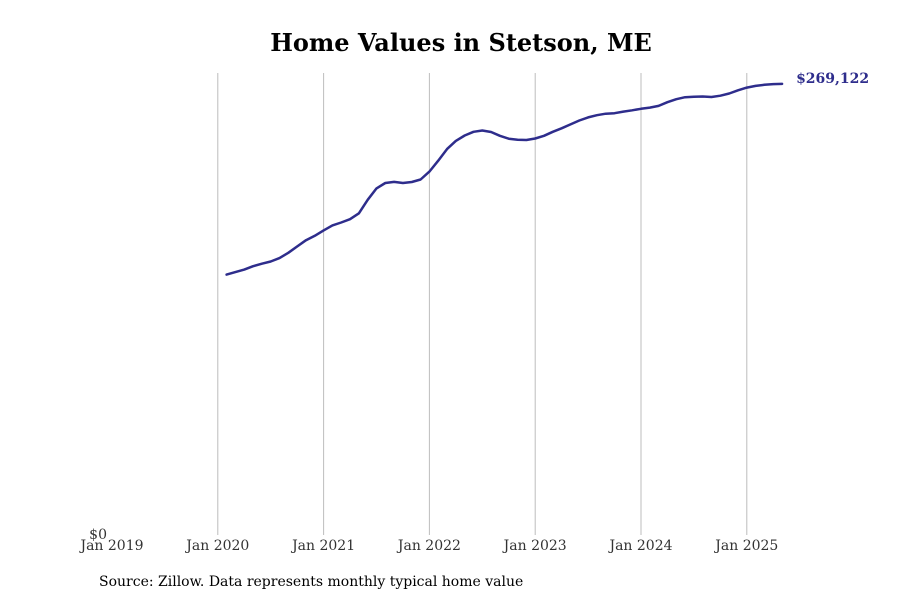 This screenshot has height=600, width=900. I want to click on x-tick-label: Jan 2022, so click(428, 546).